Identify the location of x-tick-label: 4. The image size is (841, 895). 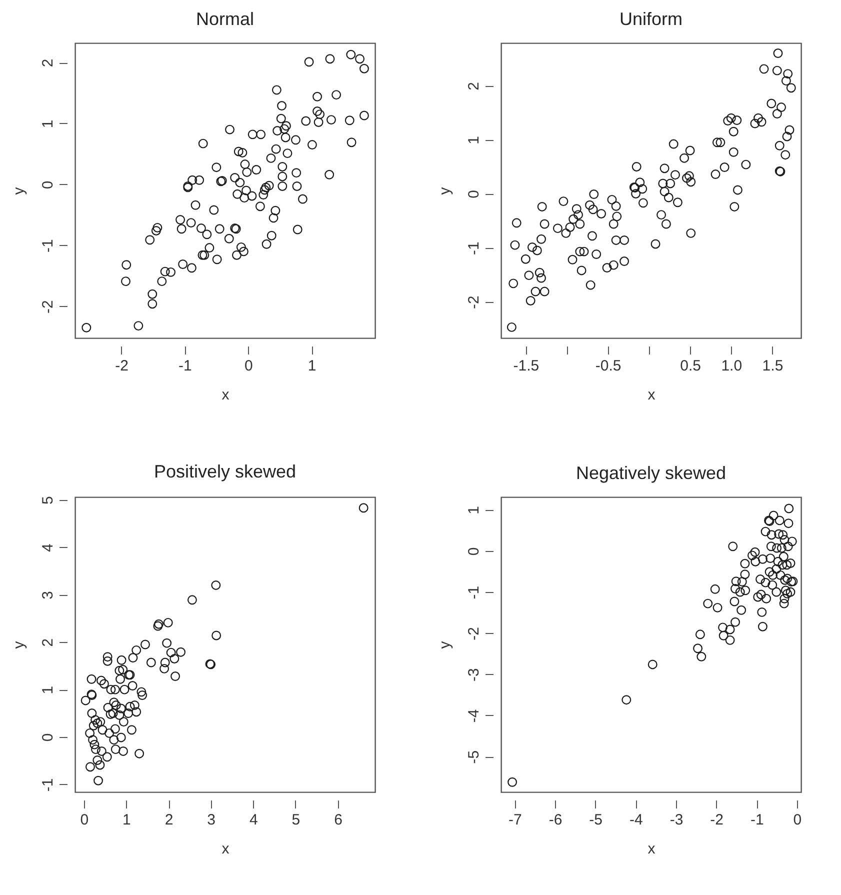
(253, 820).